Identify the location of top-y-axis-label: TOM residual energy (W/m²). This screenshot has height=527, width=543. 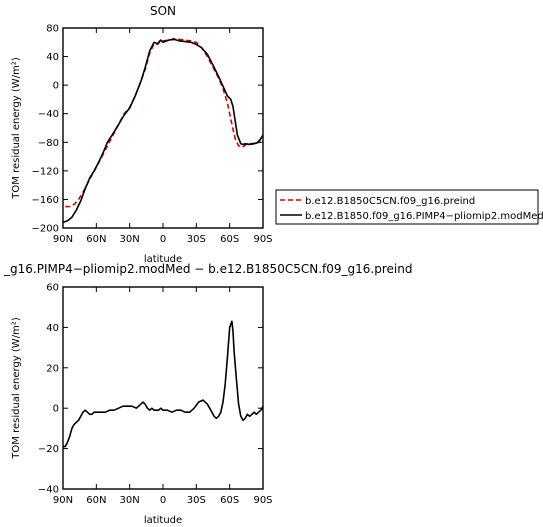
(16, 128).